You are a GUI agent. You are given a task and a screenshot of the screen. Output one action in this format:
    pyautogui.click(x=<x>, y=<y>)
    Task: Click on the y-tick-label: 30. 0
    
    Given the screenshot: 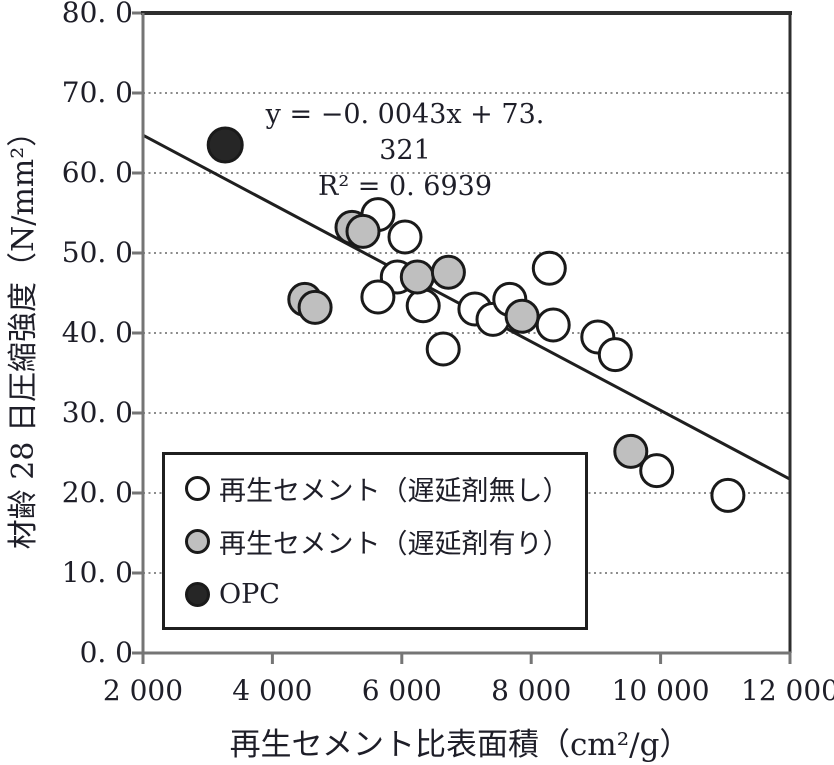 What is the action you would take?
    pyautogui.click(x=97, y=412)
    